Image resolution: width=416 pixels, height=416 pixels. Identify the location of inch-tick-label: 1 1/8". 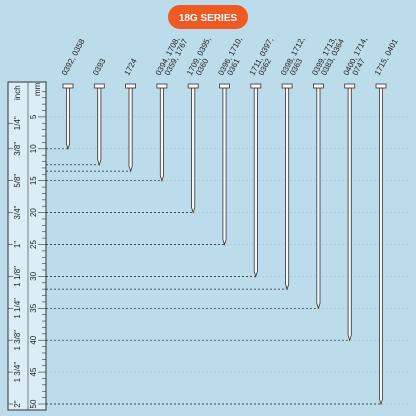
(17, 276).